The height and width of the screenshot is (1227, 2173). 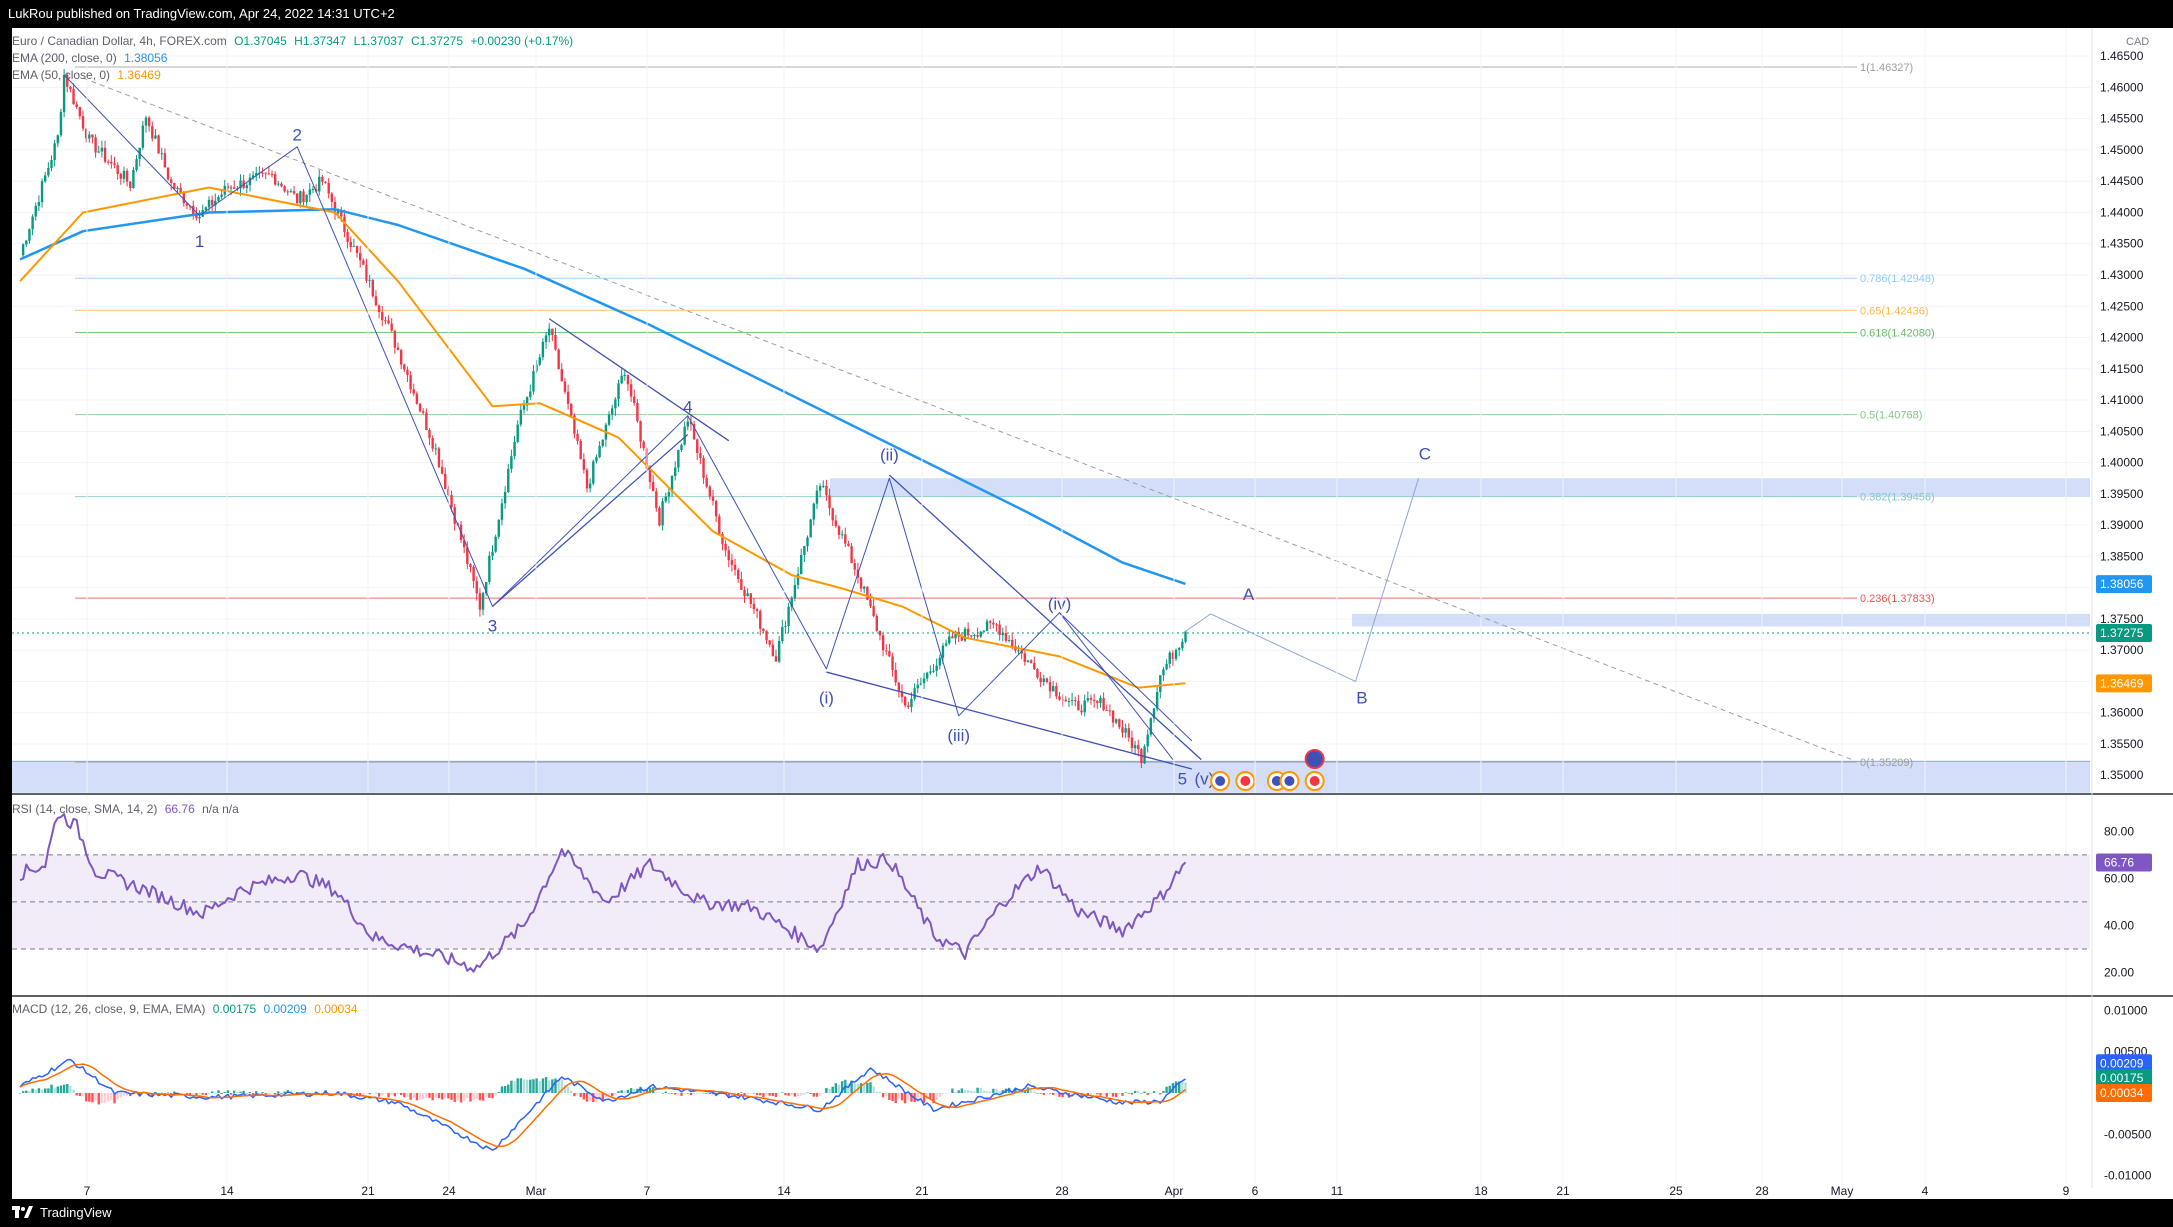 I want to click on last-price-tag: 1.37275, so click(x=2122, y=633).